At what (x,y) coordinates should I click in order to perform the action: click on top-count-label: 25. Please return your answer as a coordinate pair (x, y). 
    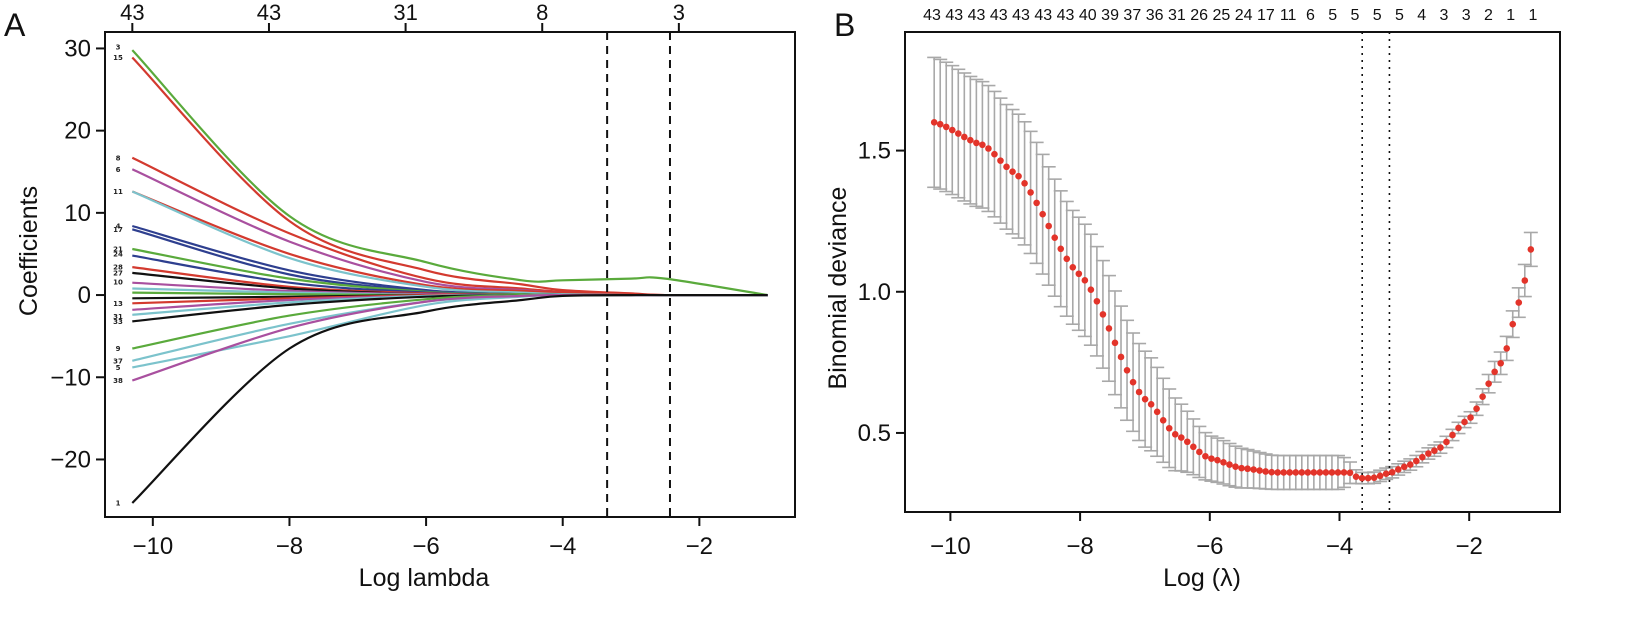
    Looking at the image, I should click on (1221, 15).